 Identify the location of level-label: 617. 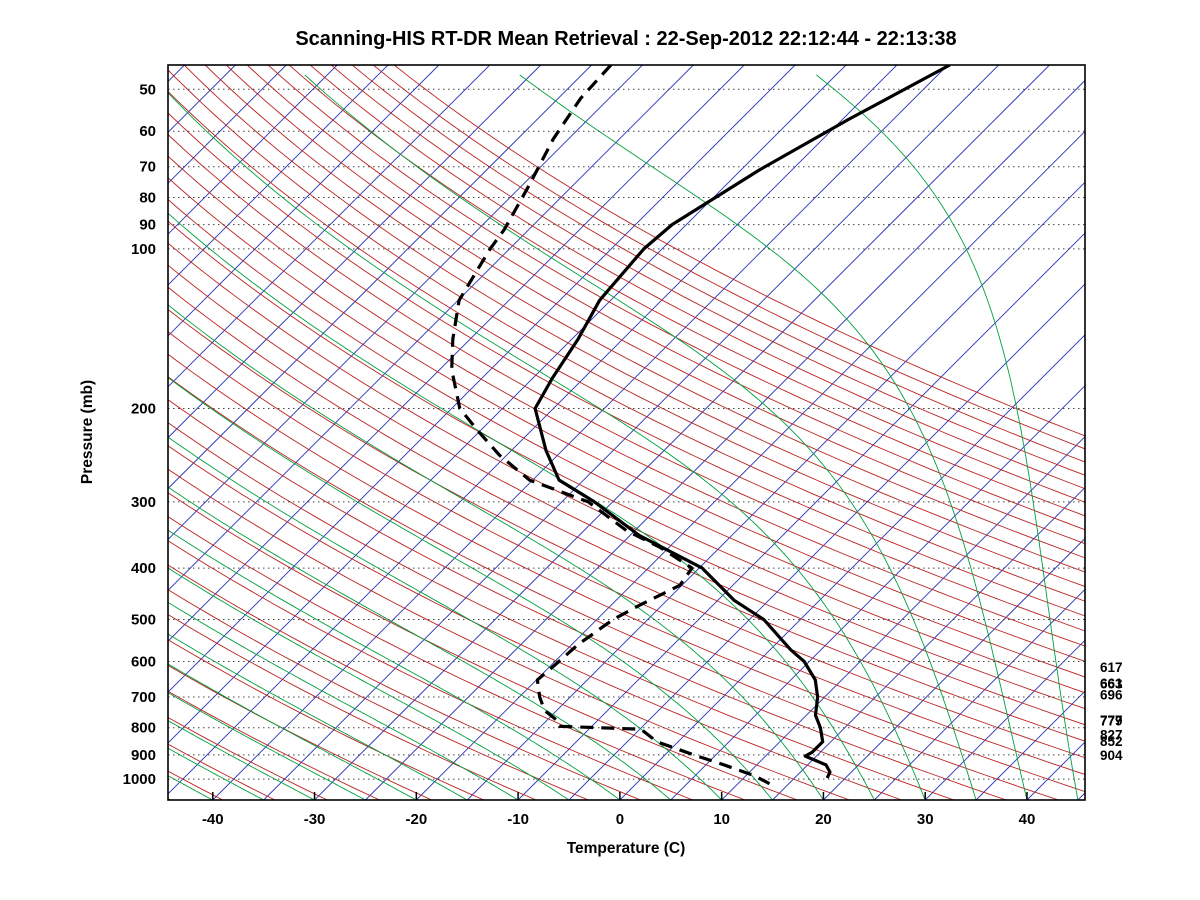
(1111, 667).